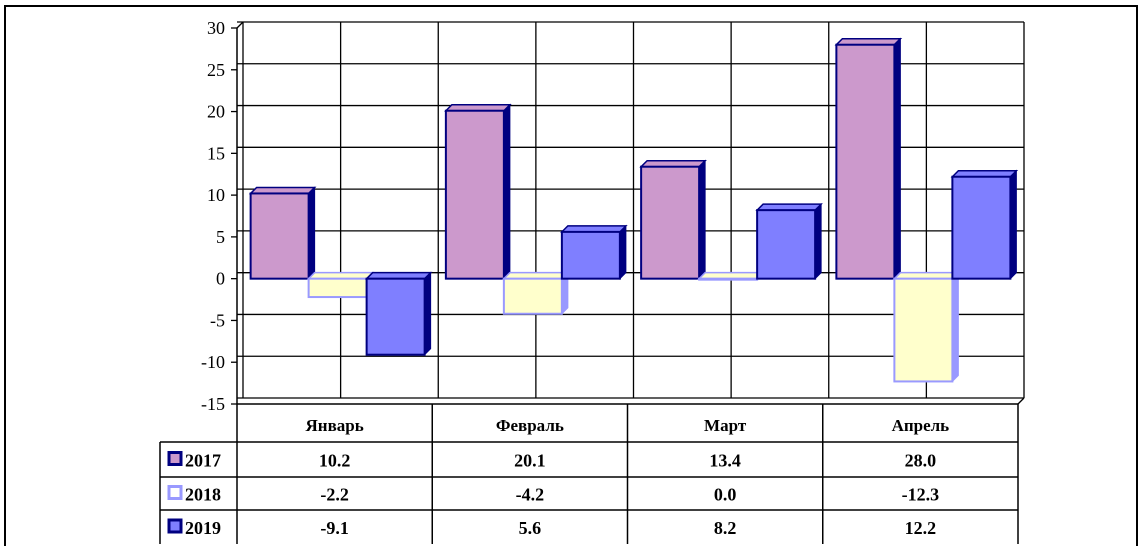 Image resolution: width=1142 pixels, height=546 pixels. I want to click on category-label: Март, so click(725, 425).